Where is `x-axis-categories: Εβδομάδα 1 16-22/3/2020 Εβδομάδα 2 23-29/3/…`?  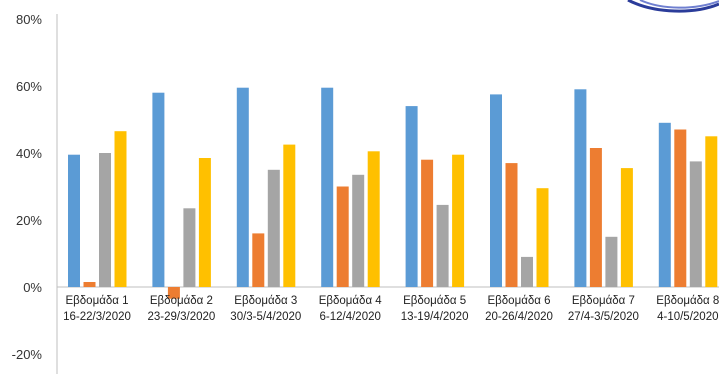 x-axis-categories: Εβδομάδα 1 16-22/3/2020 Εβδομάδα 2 23-29/3/… is located at coordinates (391, 309).